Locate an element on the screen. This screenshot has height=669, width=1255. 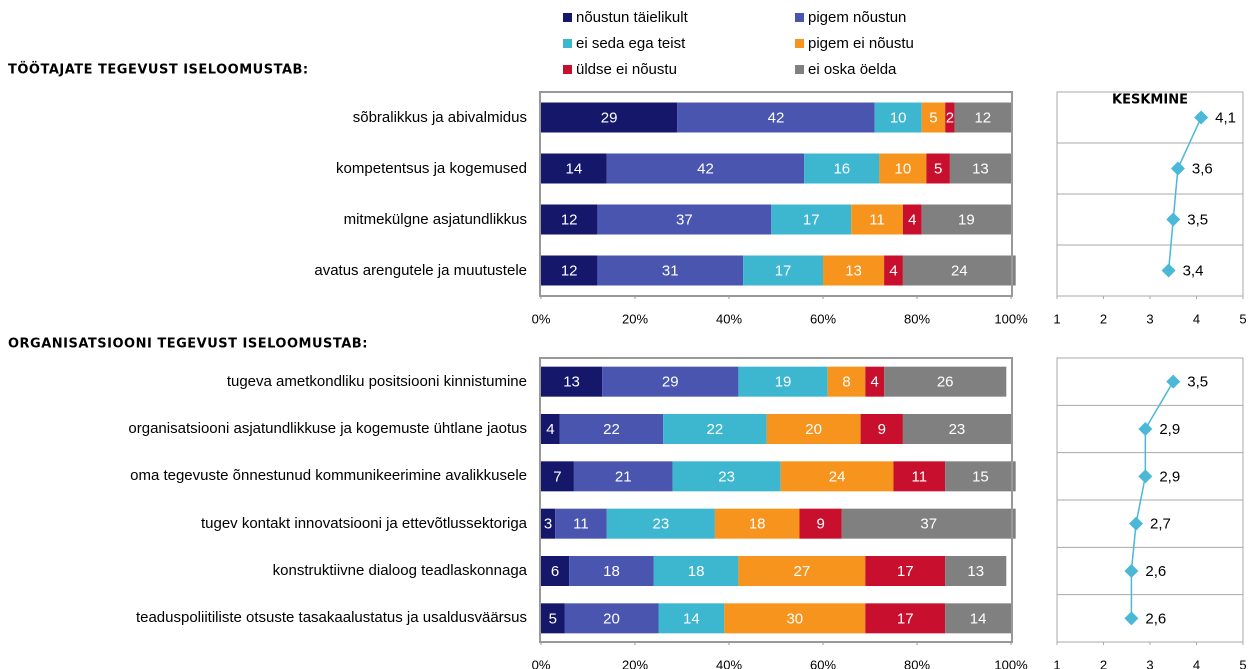
x-tick-label: 40% is located at coordinates (729, 318).